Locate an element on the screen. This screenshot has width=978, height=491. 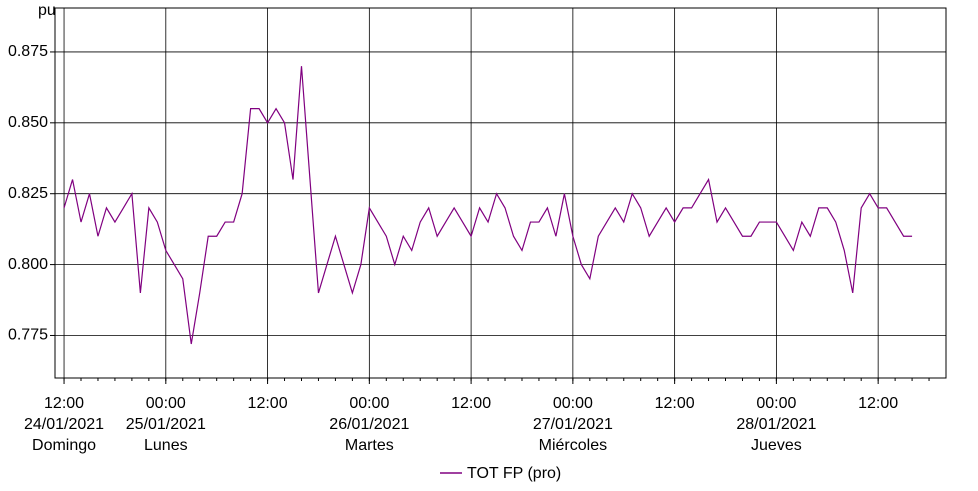
y-tick-label: 0.825 is located at coordinates (28, 193).